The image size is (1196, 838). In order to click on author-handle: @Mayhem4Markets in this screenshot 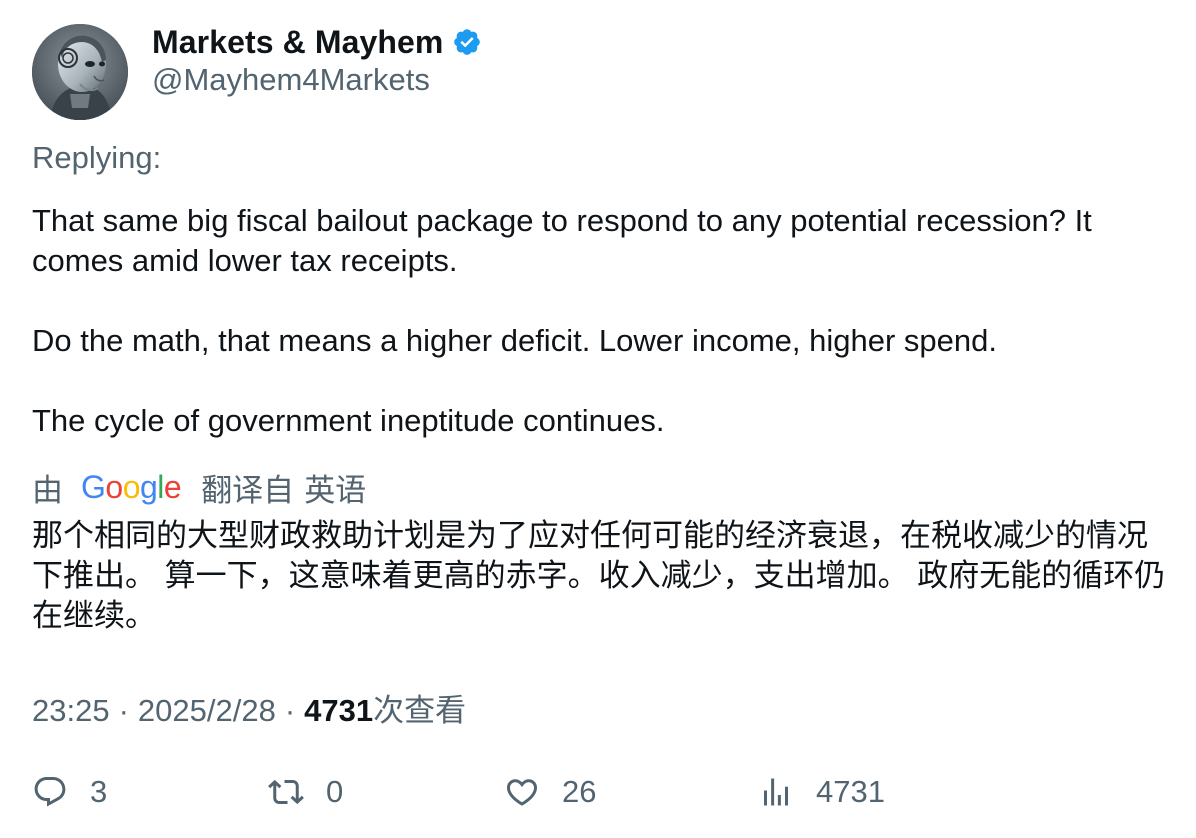, I will do `click(291, 79)`.